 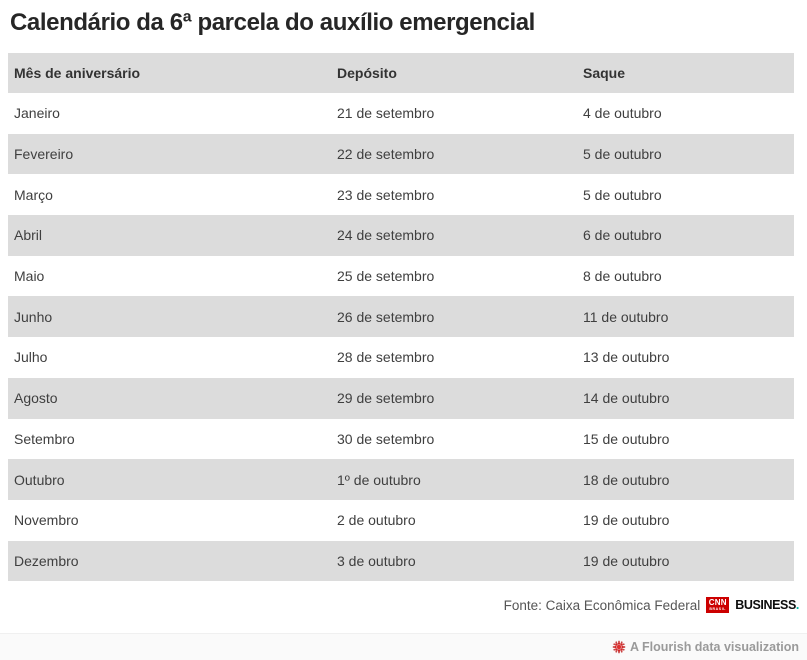 What do you see at coordinates (44, 438) in the screenshot?
I see `month-cell: Setembro` at bounding box center [44, 438].